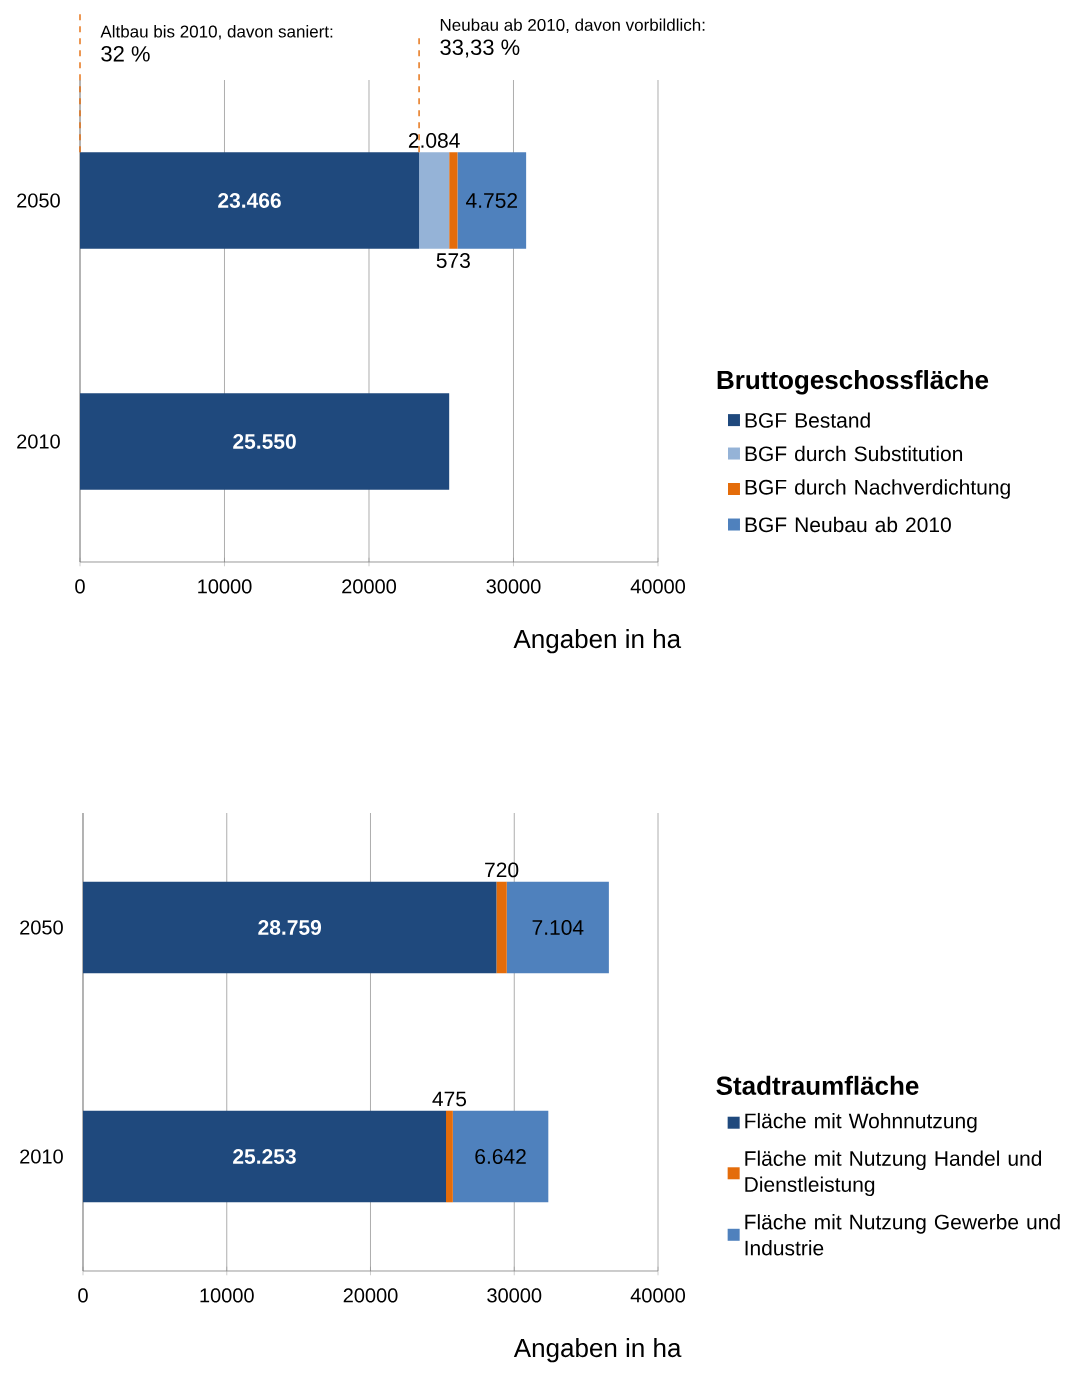 The height and width of the screenshot is (1374, 1074). I want to click on data-label: 28.759, so click(290, 927).